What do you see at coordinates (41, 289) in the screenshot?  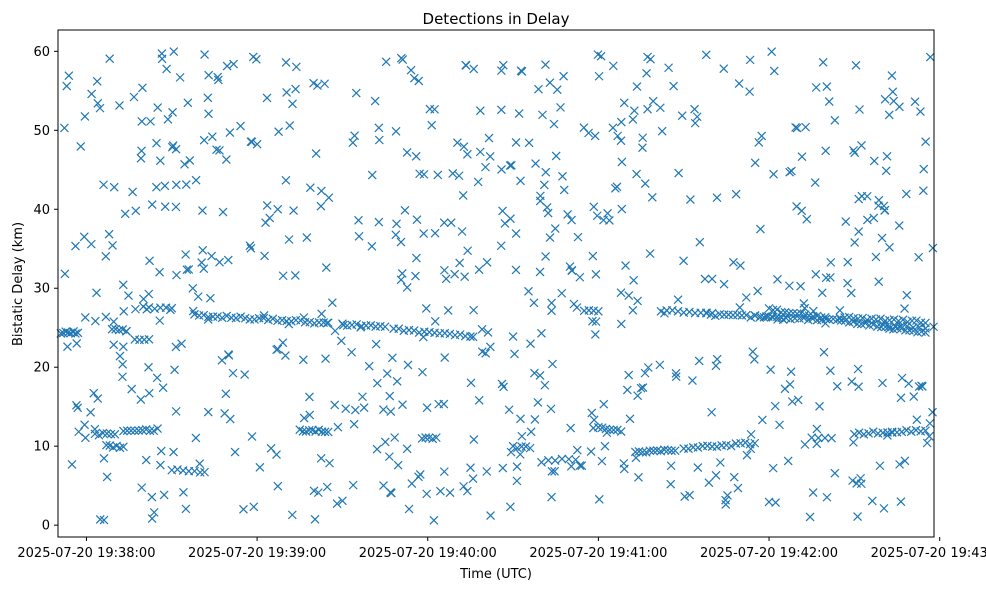 I see `y-tick-label: 30` at bounding box center [41, 289].